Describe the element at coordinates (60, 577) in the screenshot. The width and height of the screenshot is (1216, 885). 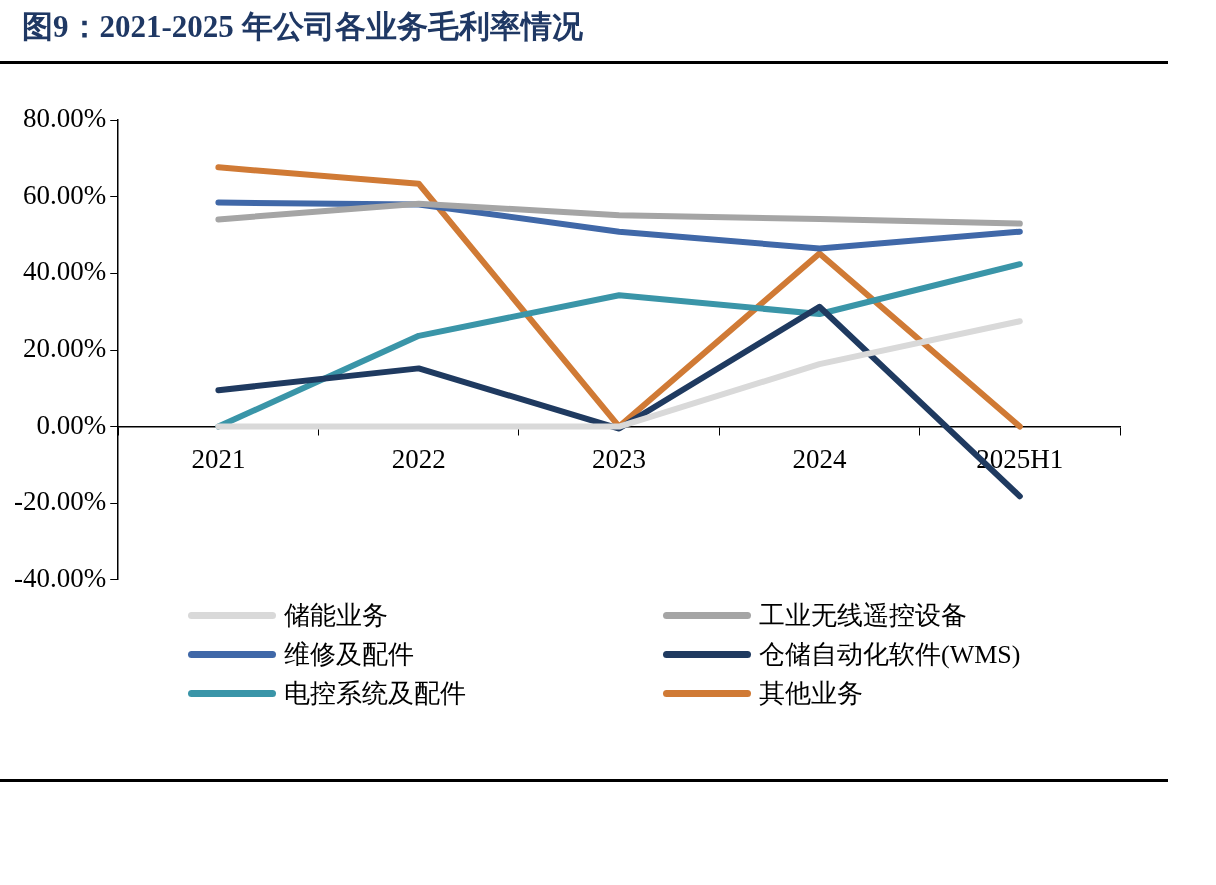
I see `y-tick-label: -40.00%` at that location.